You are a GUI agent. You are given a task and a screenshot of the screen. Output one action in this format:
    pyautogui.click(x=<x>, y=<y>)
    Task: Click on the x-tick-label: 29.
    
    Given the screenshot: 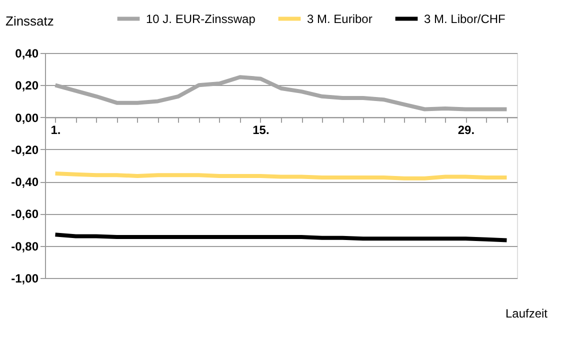 What is the action you would take?
    pyautogui.click(x=466, y=129)
    